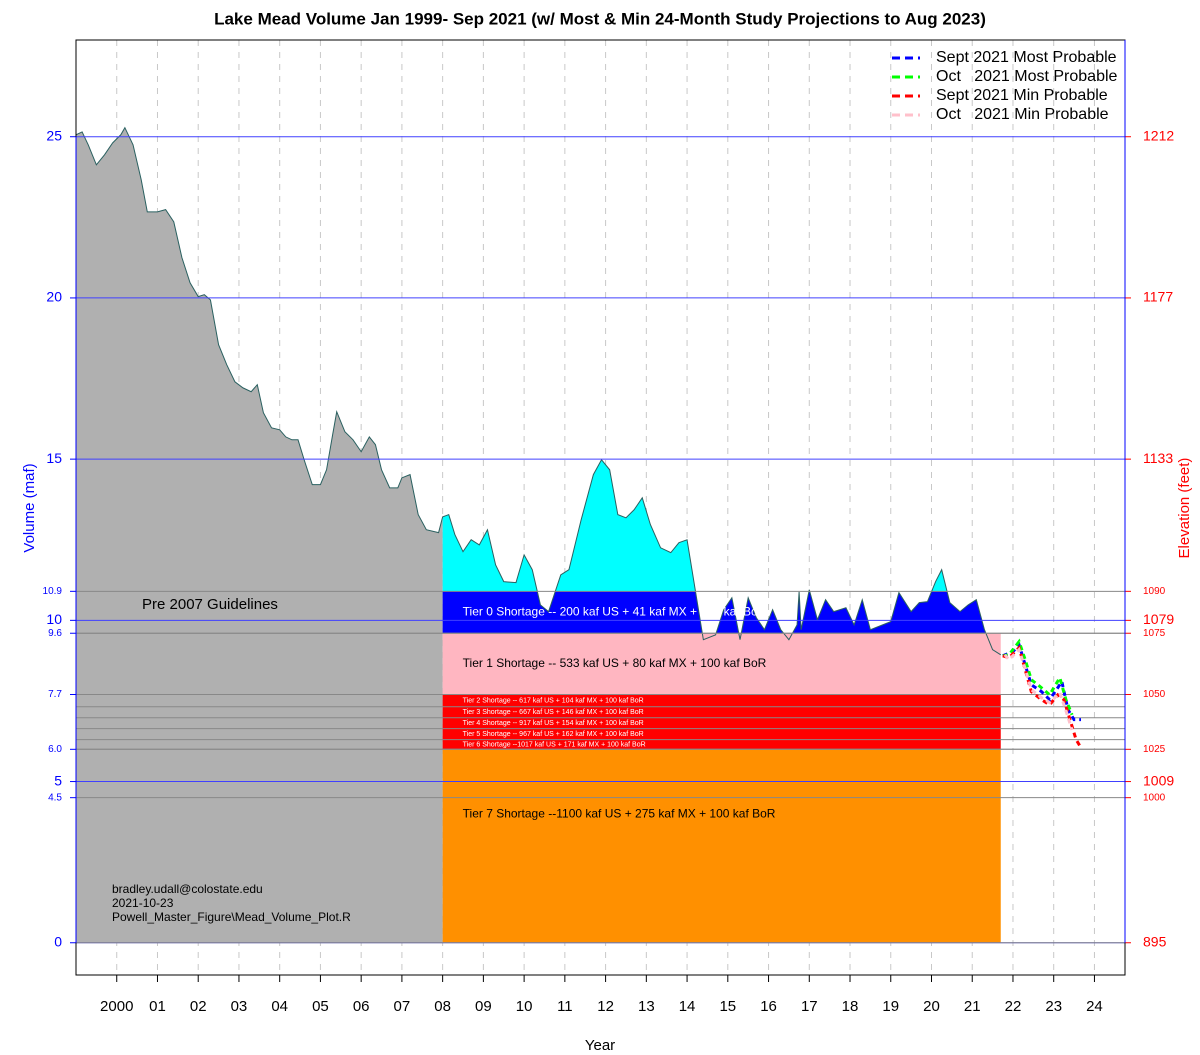 Image resolution: width=1200 pixels, height=1055 pixels. What do you see at coordinates (768, 1006) in the screenshot?
I see `x-tick-label: 16` at bounding box center [768, 1006].